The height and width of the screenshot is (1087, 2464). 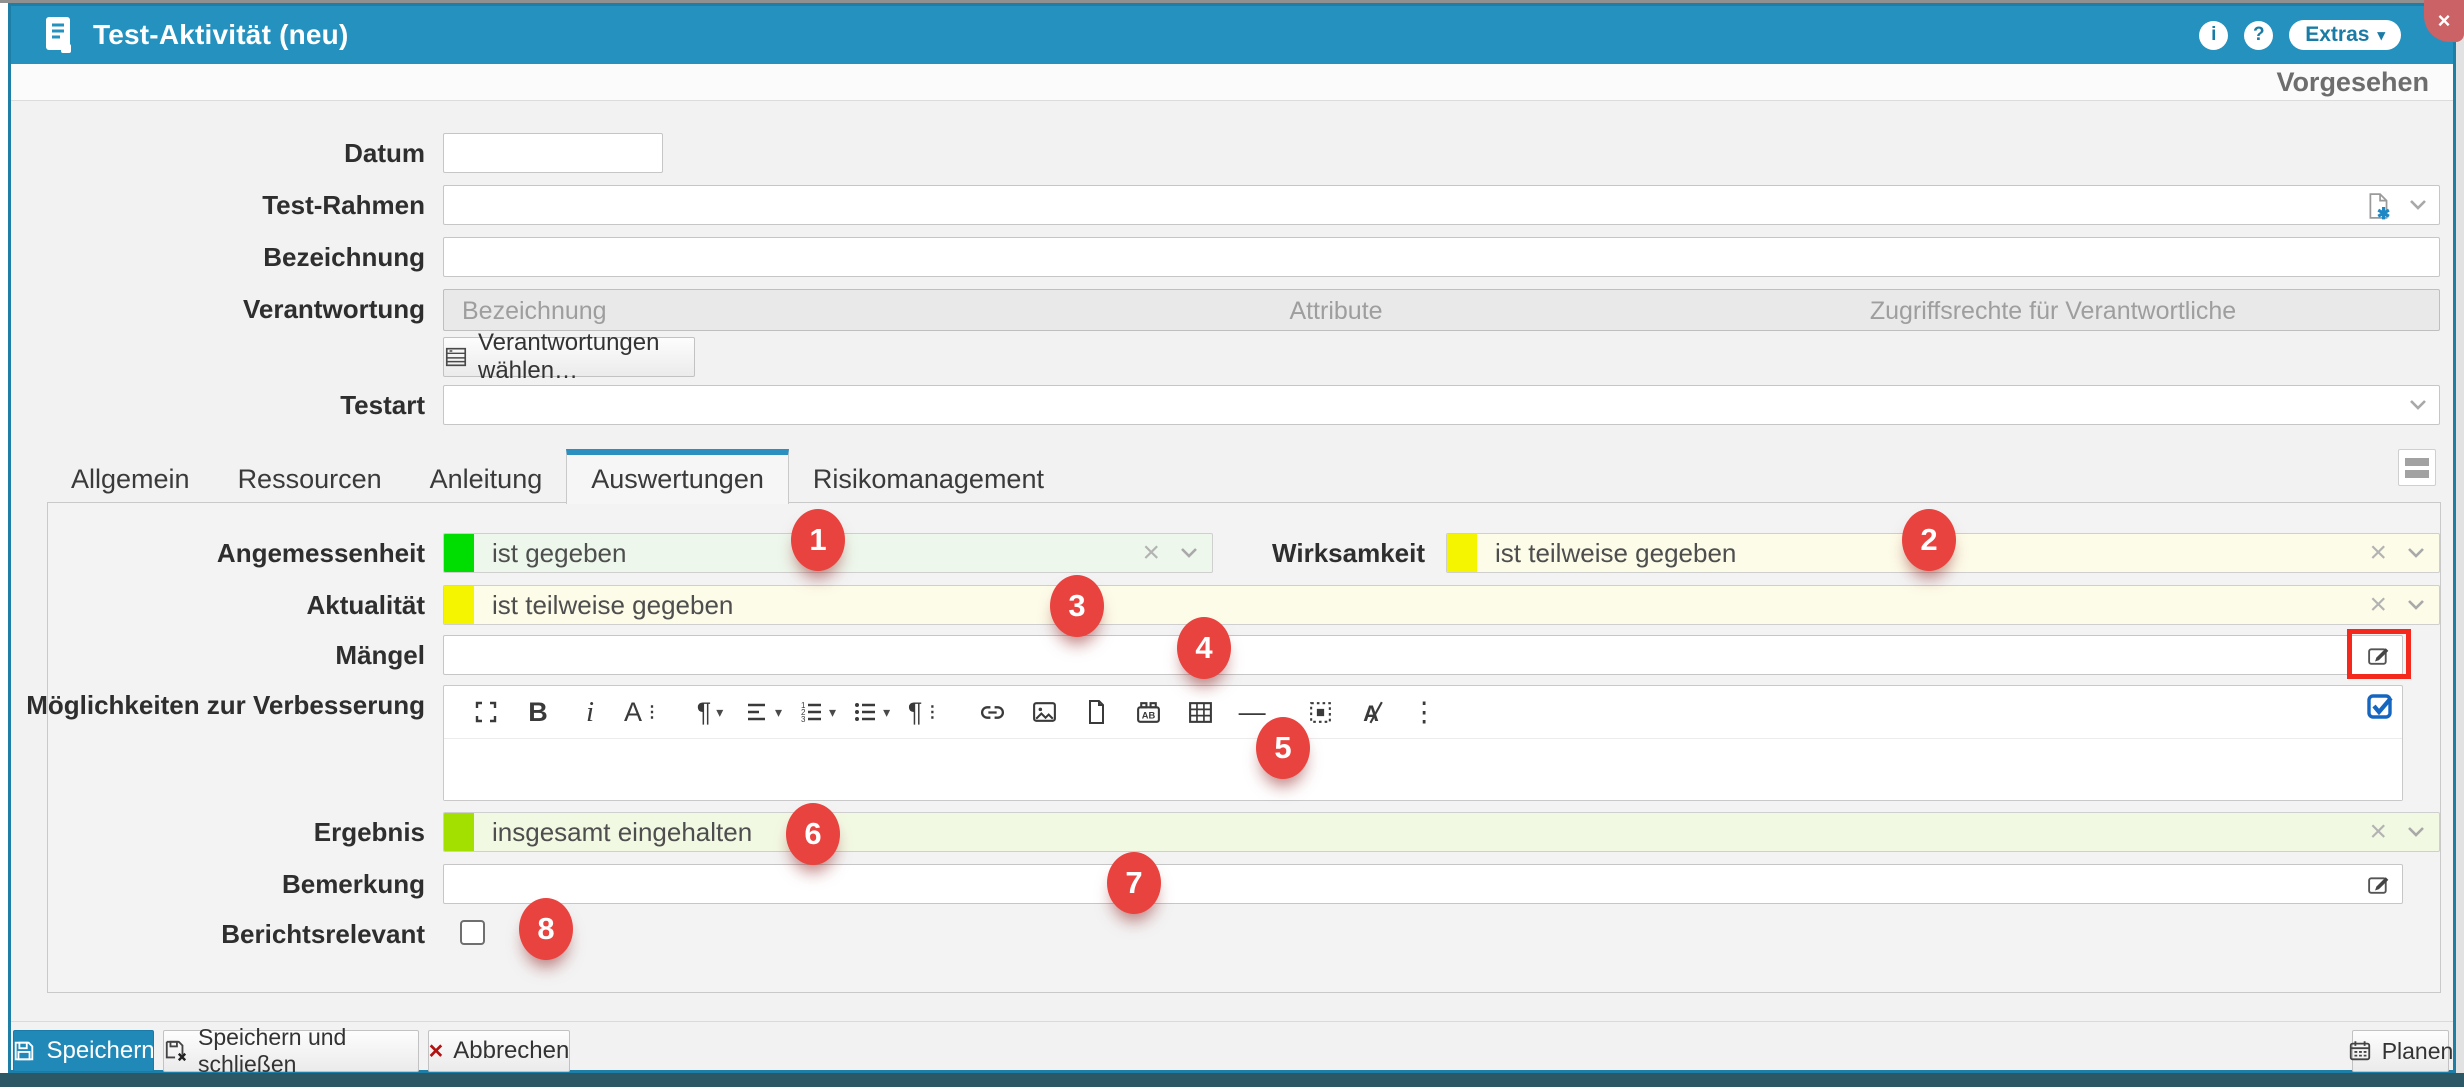 I want to click on editor-body, so click(x=1423, y=769).